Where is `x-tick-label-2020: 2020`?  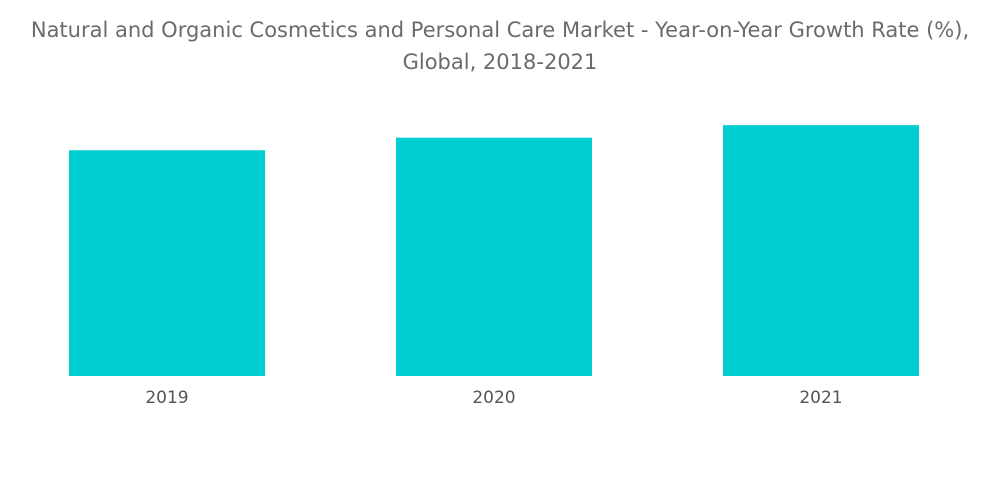 x-tick-label-2020: 2020 is located at coordinates (493, 398).